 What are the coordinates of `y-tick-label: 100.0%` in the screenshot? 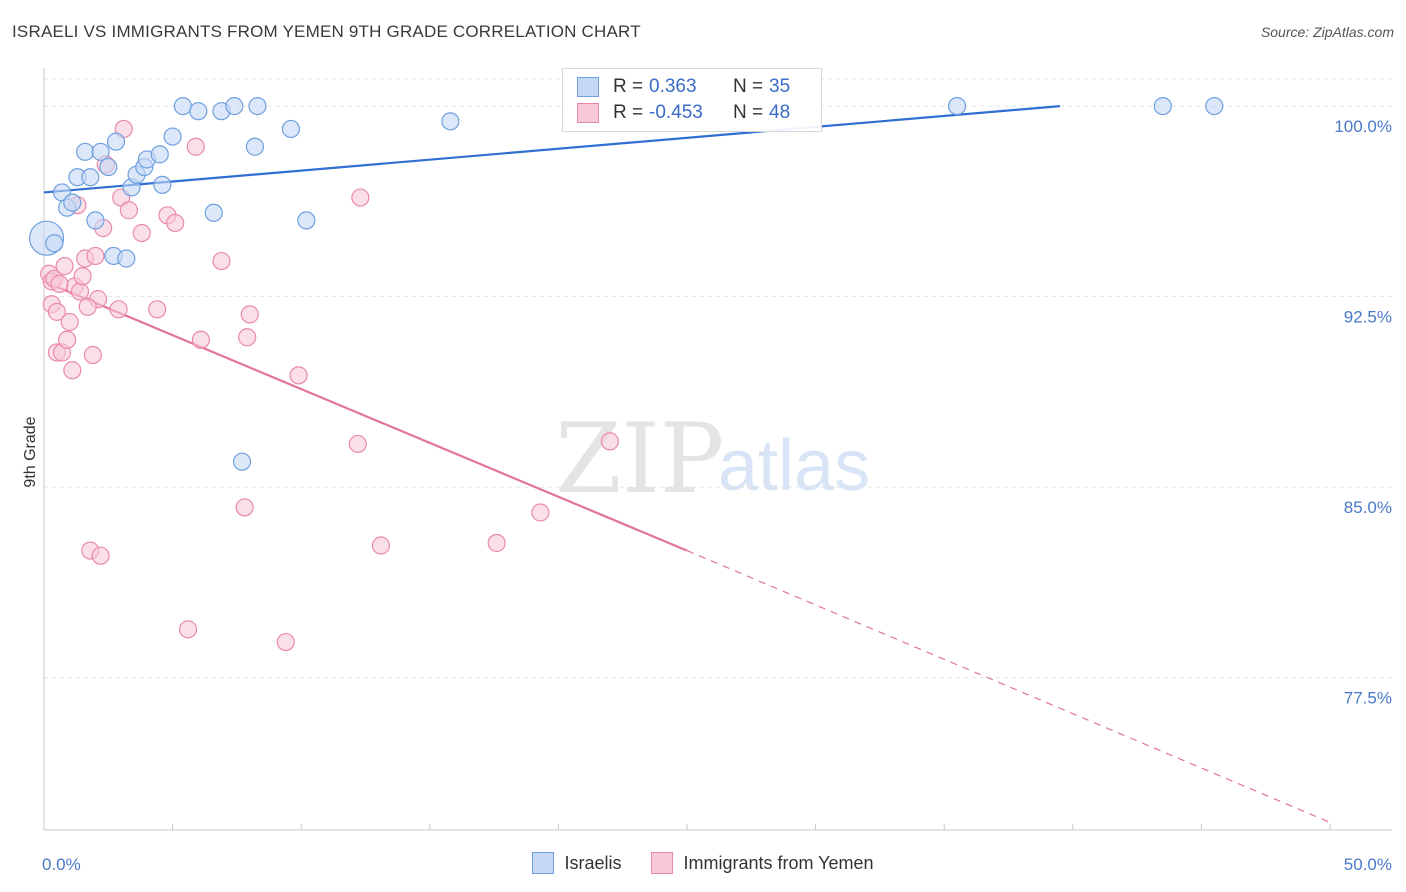 It's located at (1363, 126).